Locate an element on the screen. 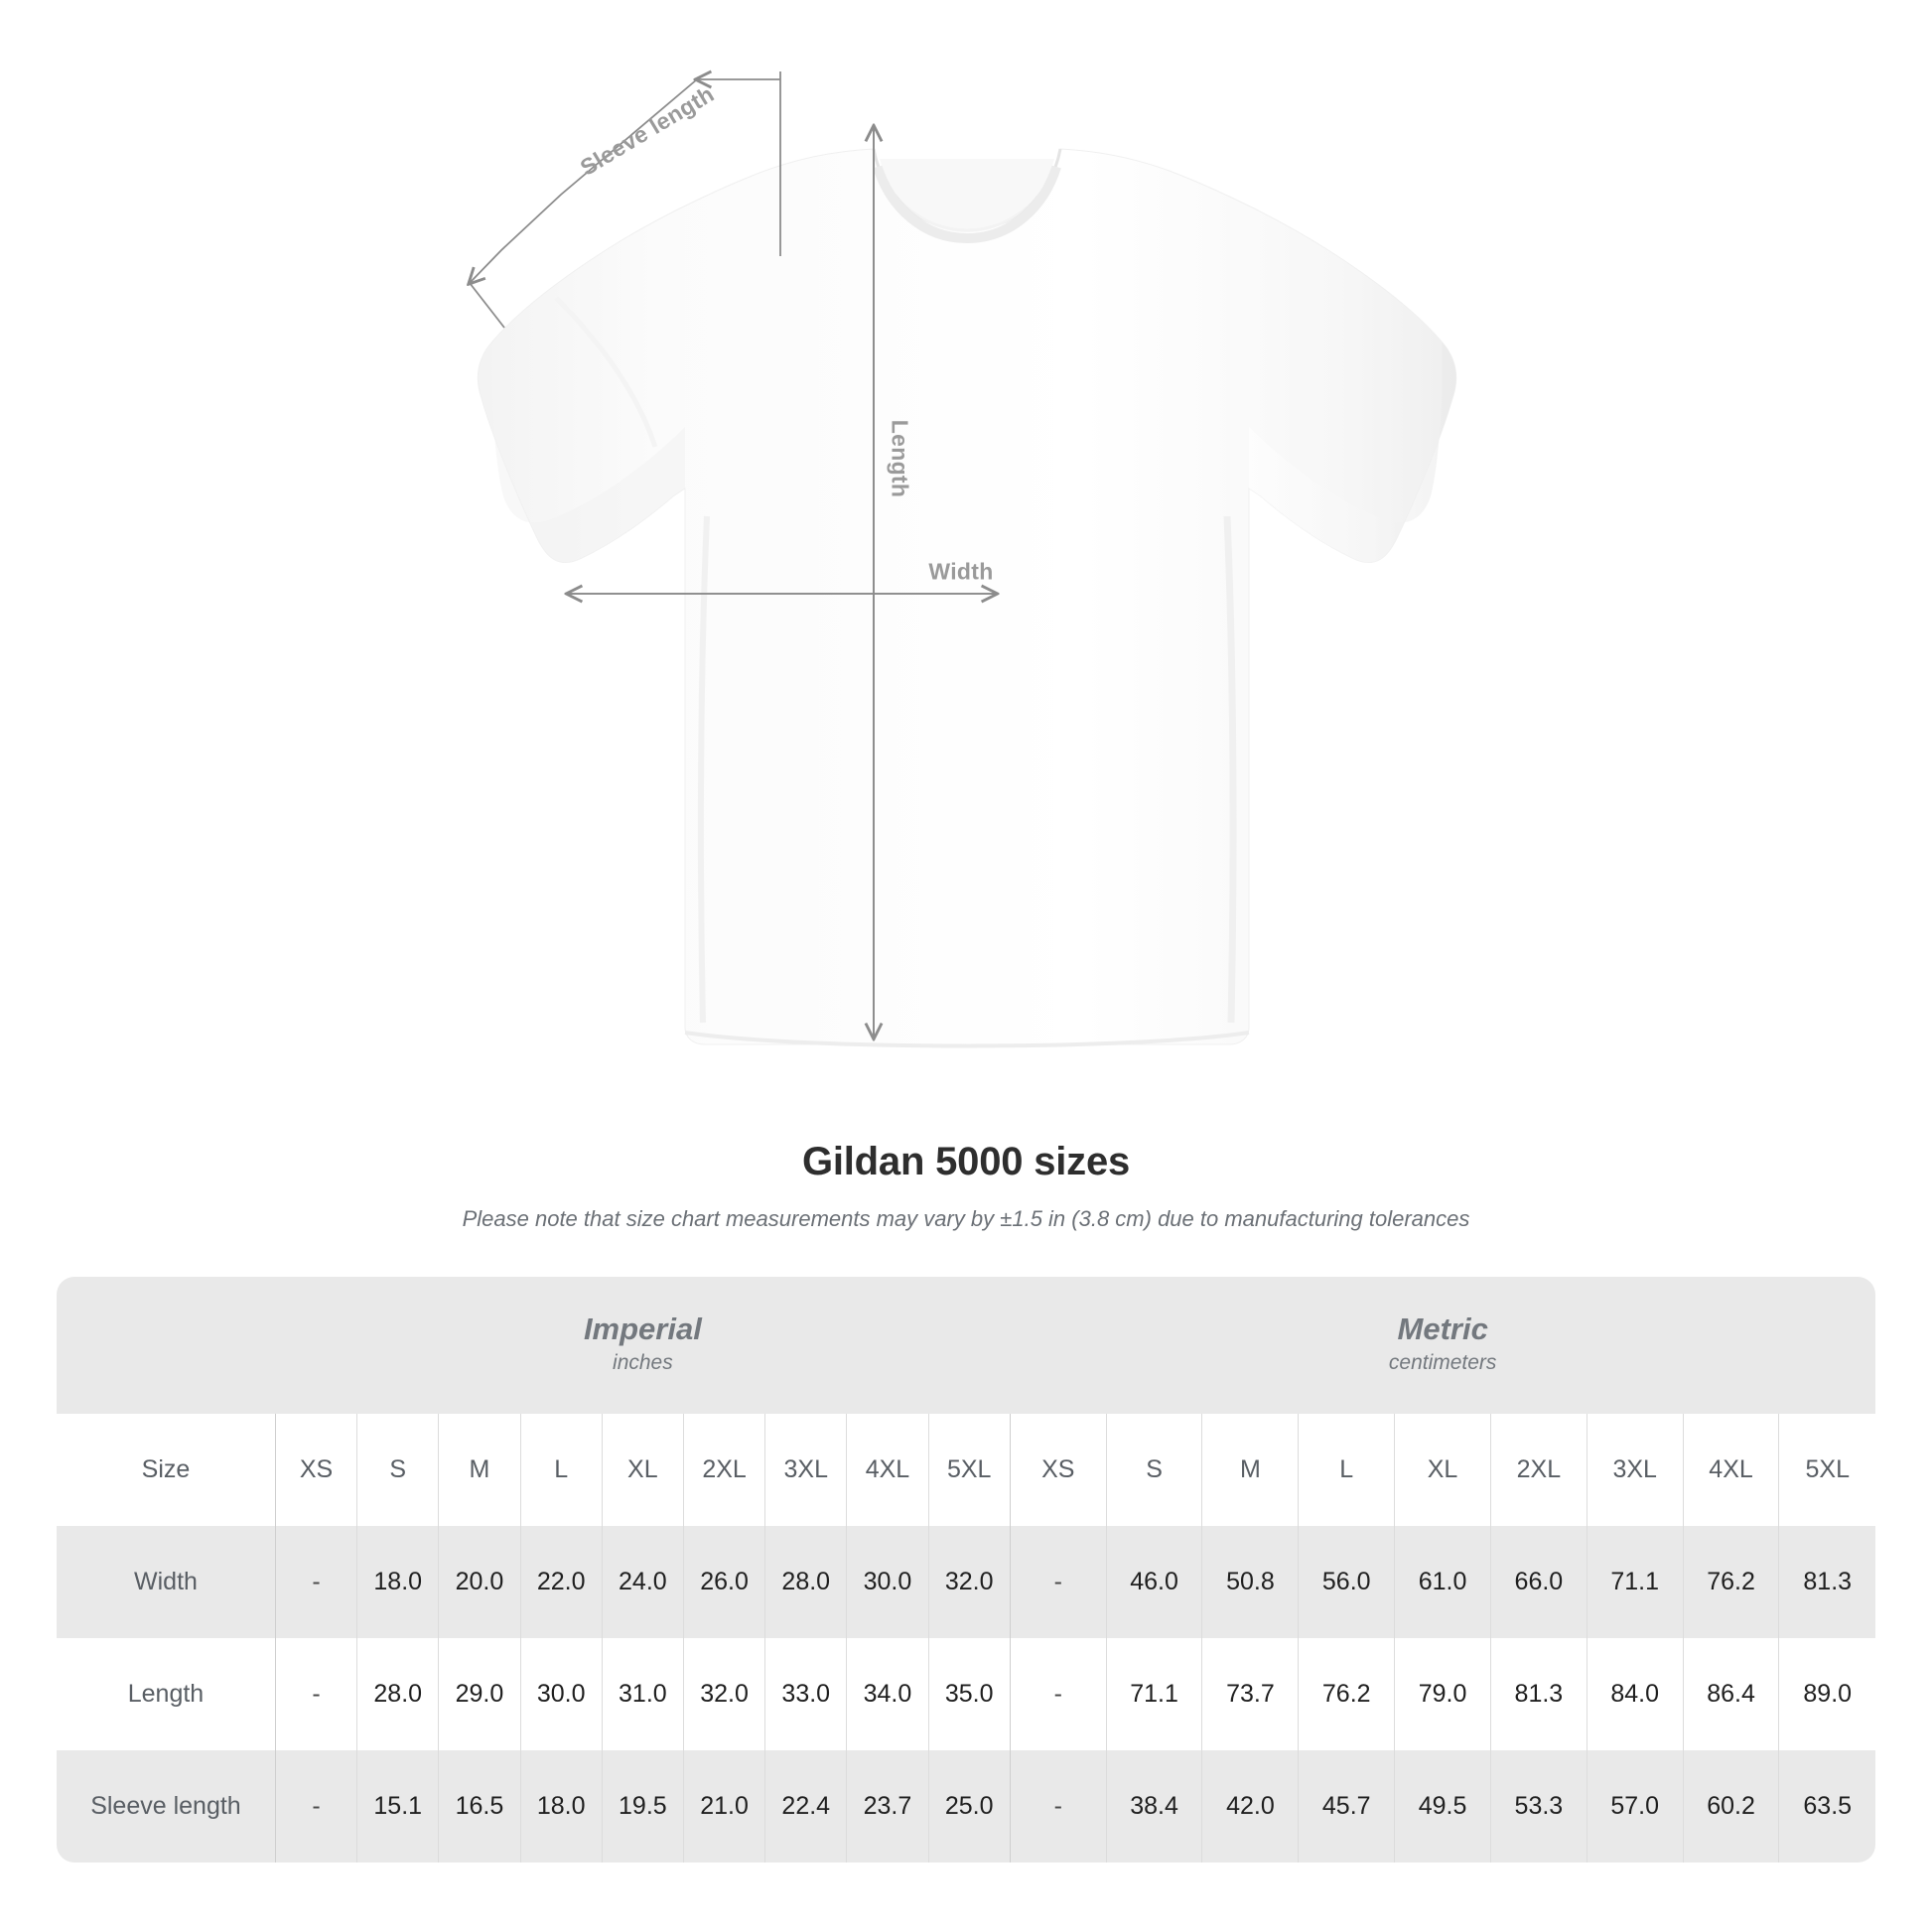 This screenshot has width=1932, height=1932. cell-sleeve-met-s: 38.4 is located at coordinates (1154, 1807).